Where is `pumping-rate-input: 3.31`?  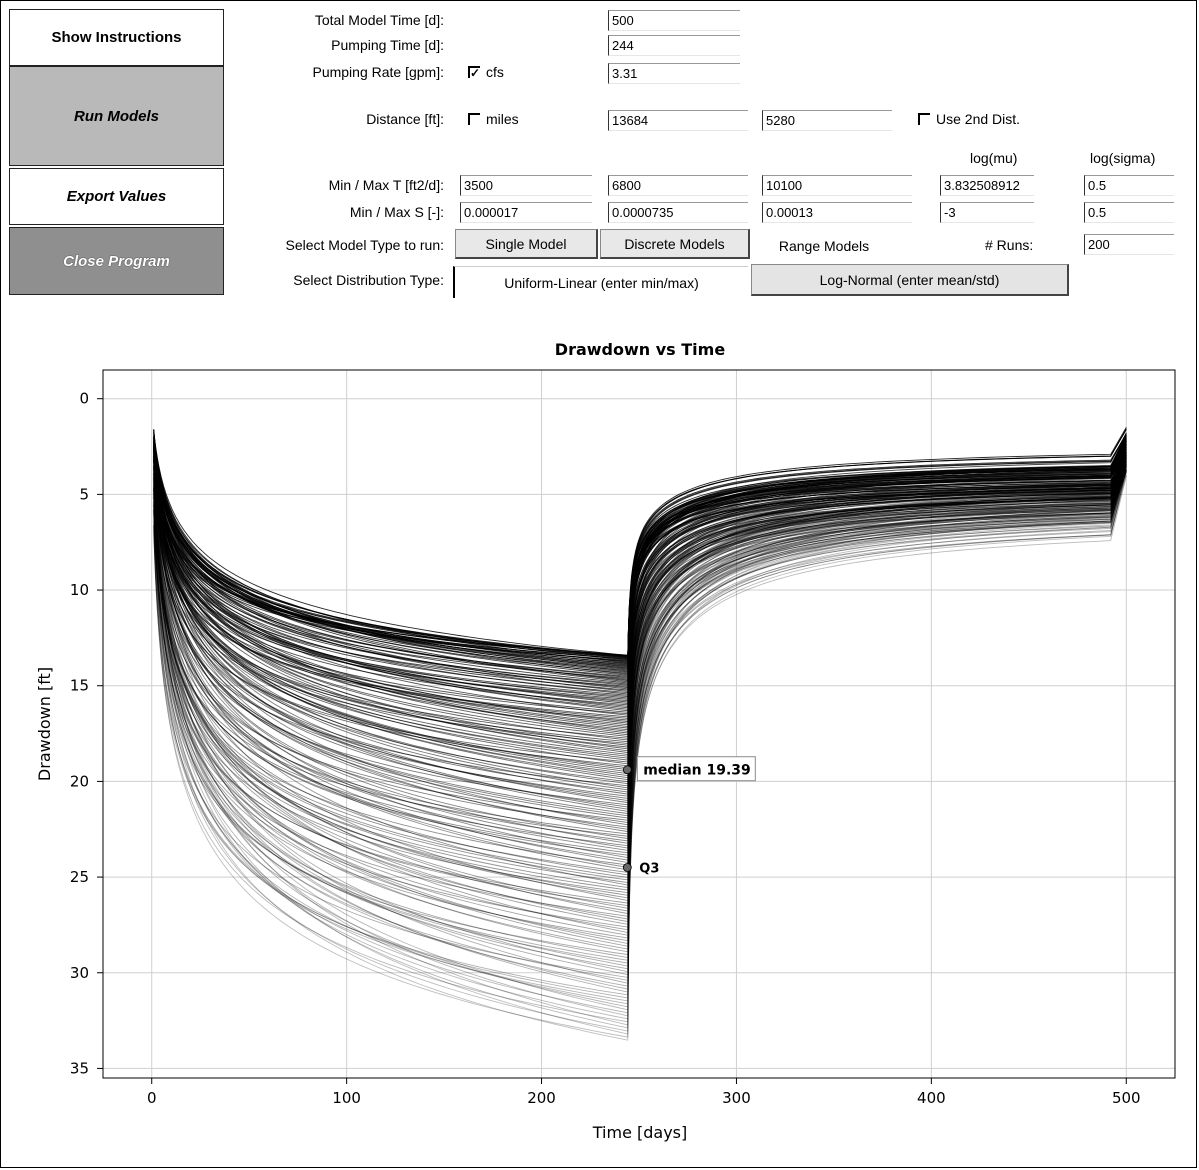
pumping-rate-input: 3.31 is located at coordinates (674, 73).